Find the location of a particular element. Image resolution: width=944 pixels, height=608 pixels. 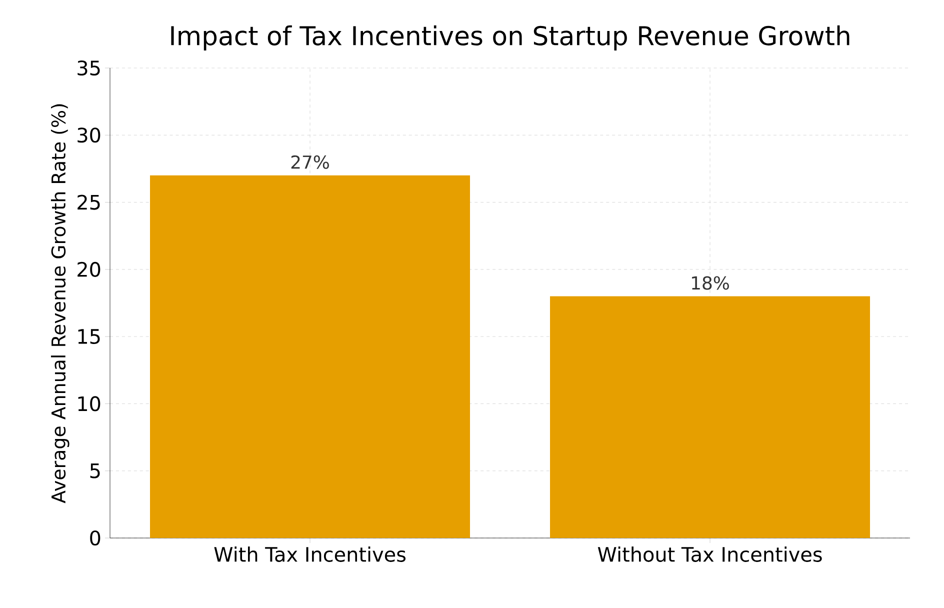

data-label: 27% is located at coordinates (310, 162).